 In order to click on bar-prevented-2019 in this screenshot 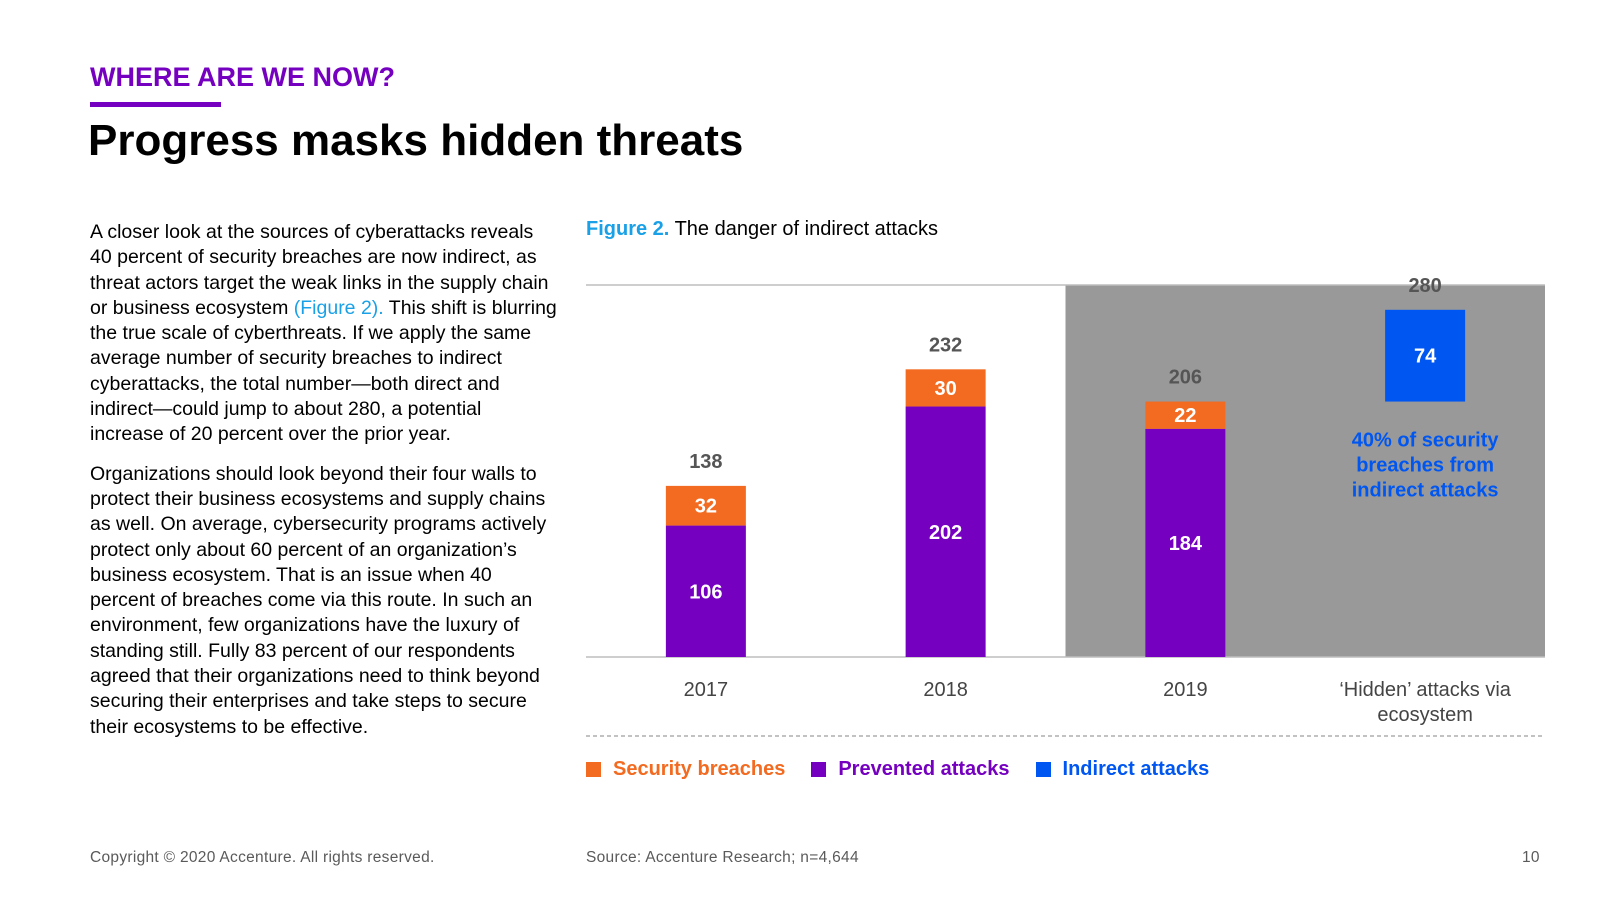, I will do `click(1185, 542)`.